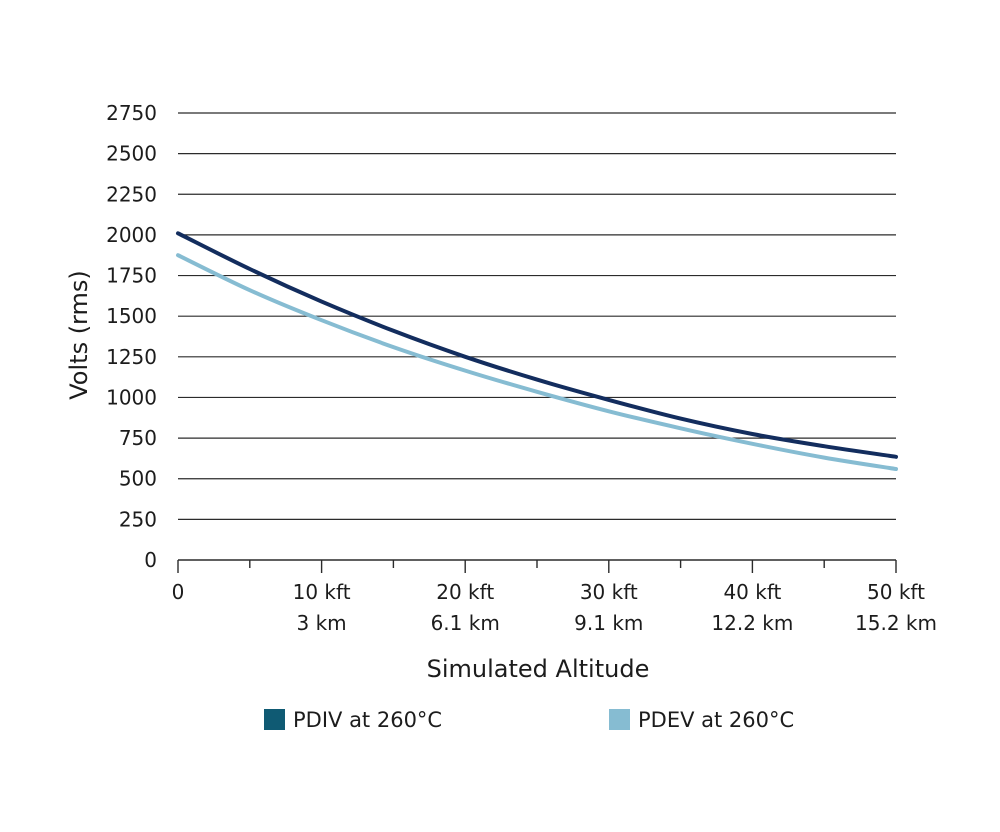 This screenshot has width=1000, height=832. What do you see at coordinates (619, 719) in the screenshot?
I see `legend-swatch-pdev` at bounding box center [619, 719].